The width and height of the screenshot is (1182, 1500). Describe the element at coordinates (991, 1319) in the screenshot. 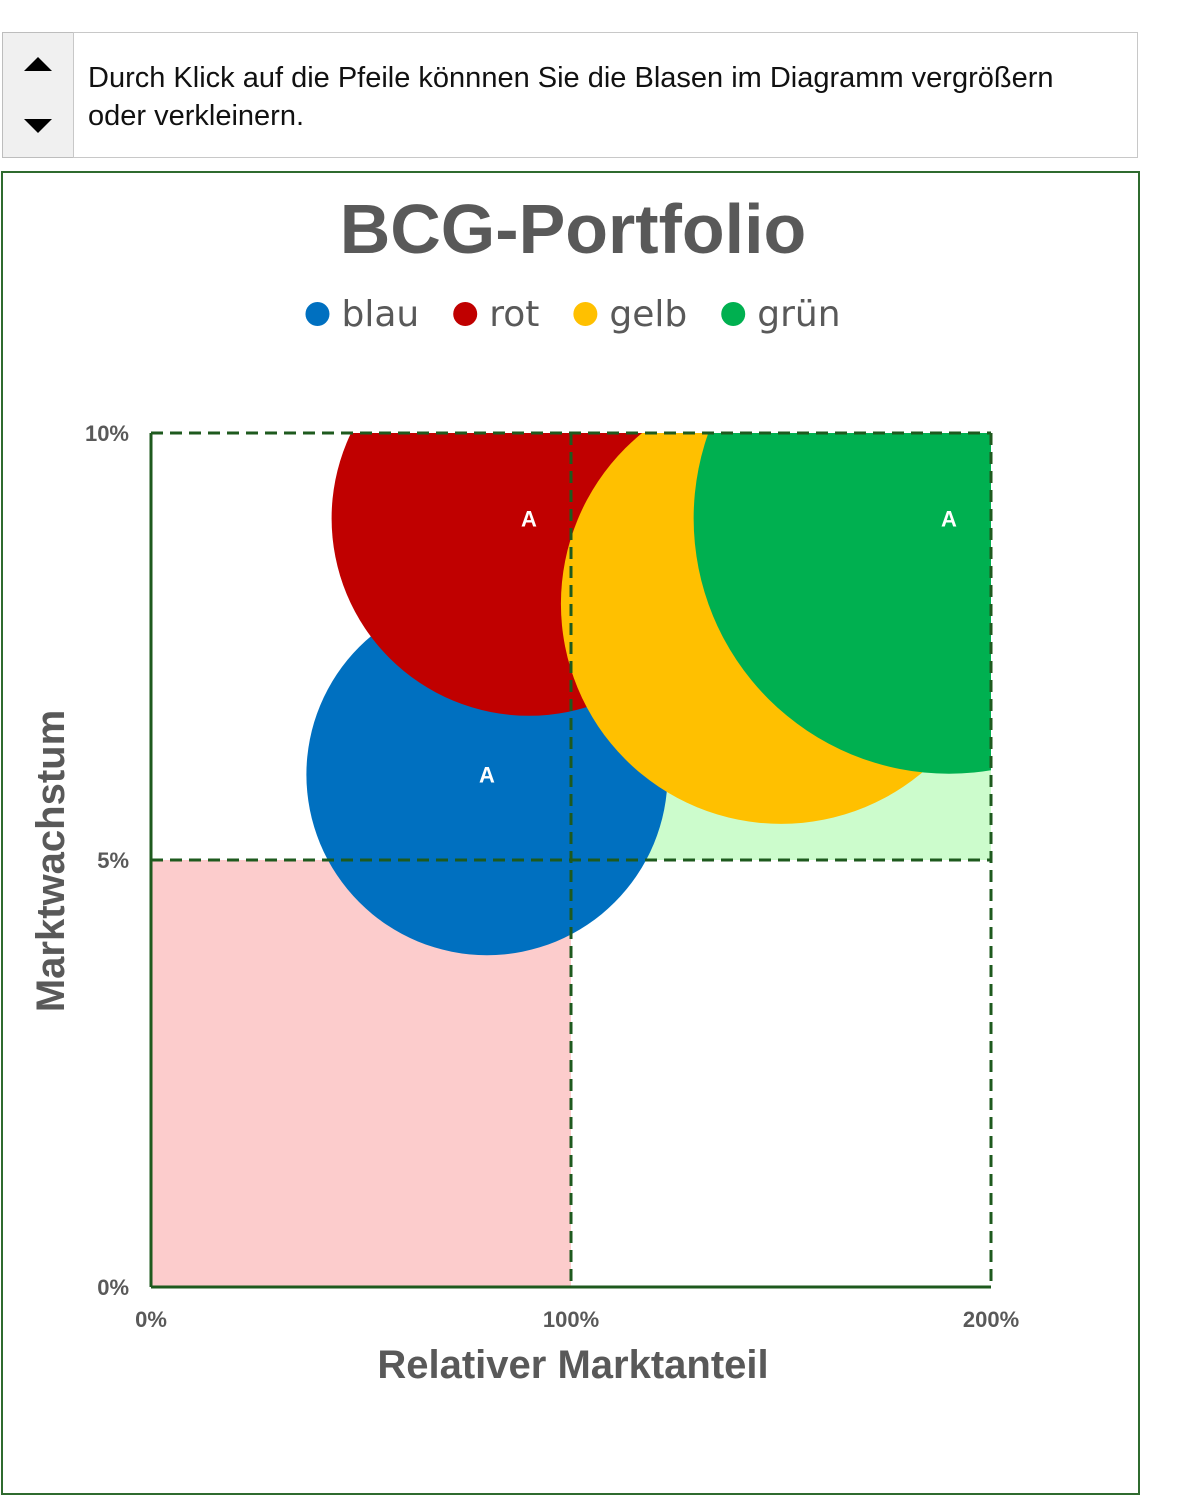

I see `x-tick-label-2: 200%` at that location.